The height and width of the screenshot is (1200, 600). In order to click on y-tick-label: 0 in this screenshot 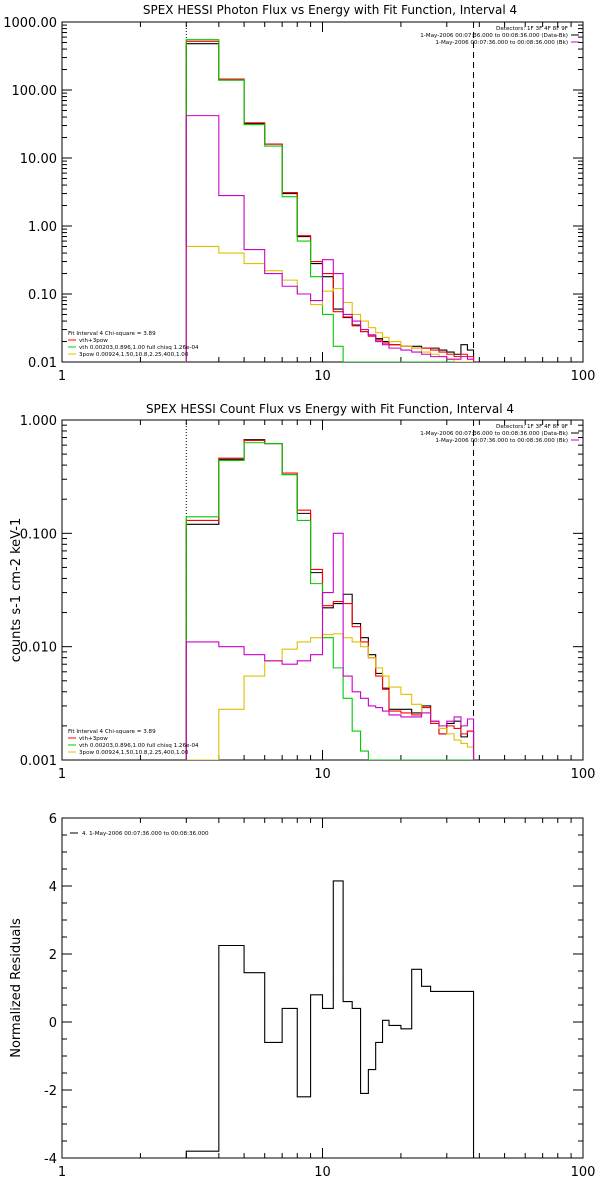, I will do `click(53, 1023)`.